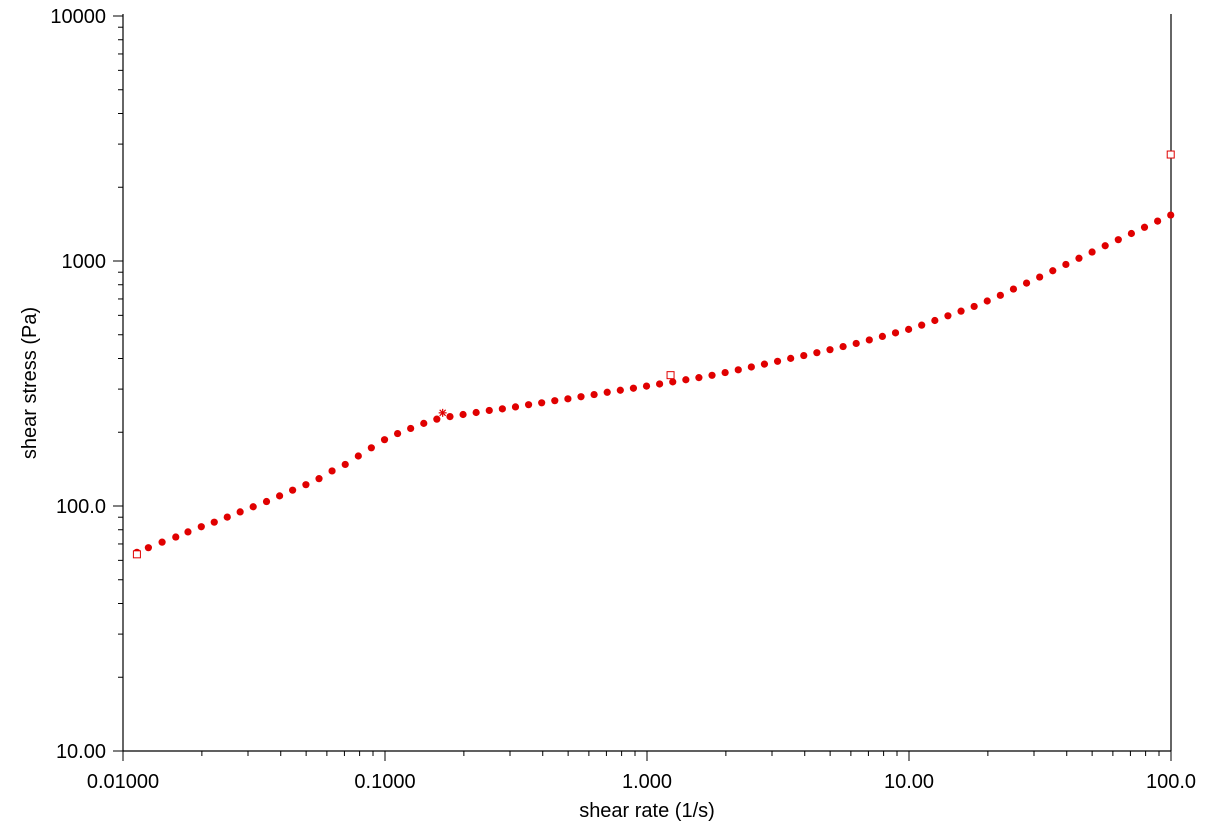 Image resolution: width=1209 pixels, height=834 pixels. I want to click on asterisk-marker, so click(442, 412).